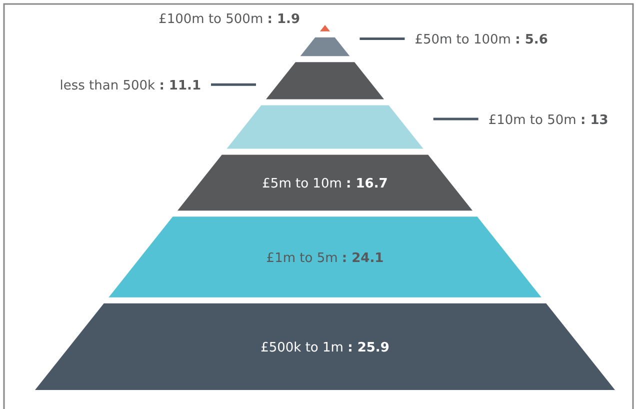  What do you see at coordinates (367, 184) in the screenshot?
I see `data-label: : 16.7` at bounding box center [367, 184].